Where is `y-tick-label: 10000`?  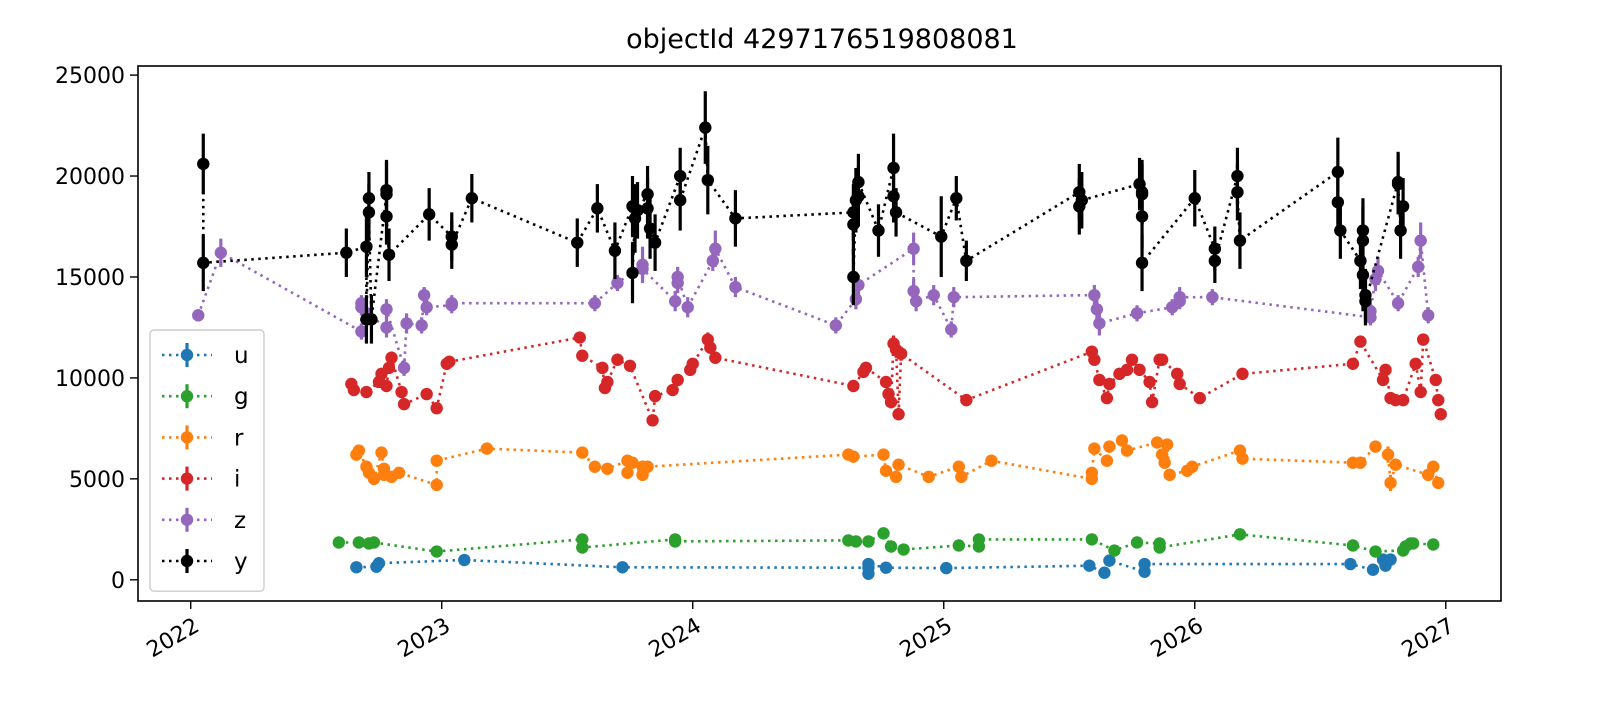 y-tick-label: 10000 is located at coordinates (90, 379).